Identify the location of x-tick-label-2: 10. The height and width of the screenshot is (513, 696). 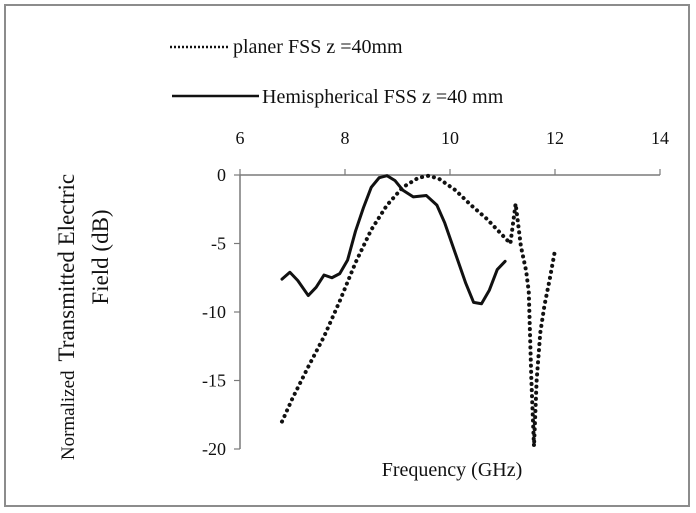
(450, 138).